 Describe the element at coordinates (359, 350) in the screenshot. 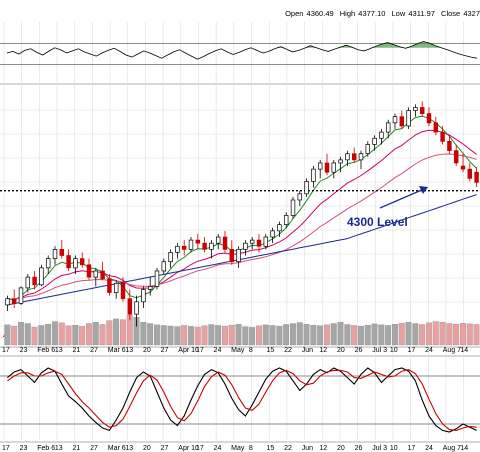

I see `x-tick-label: 26` at that location.